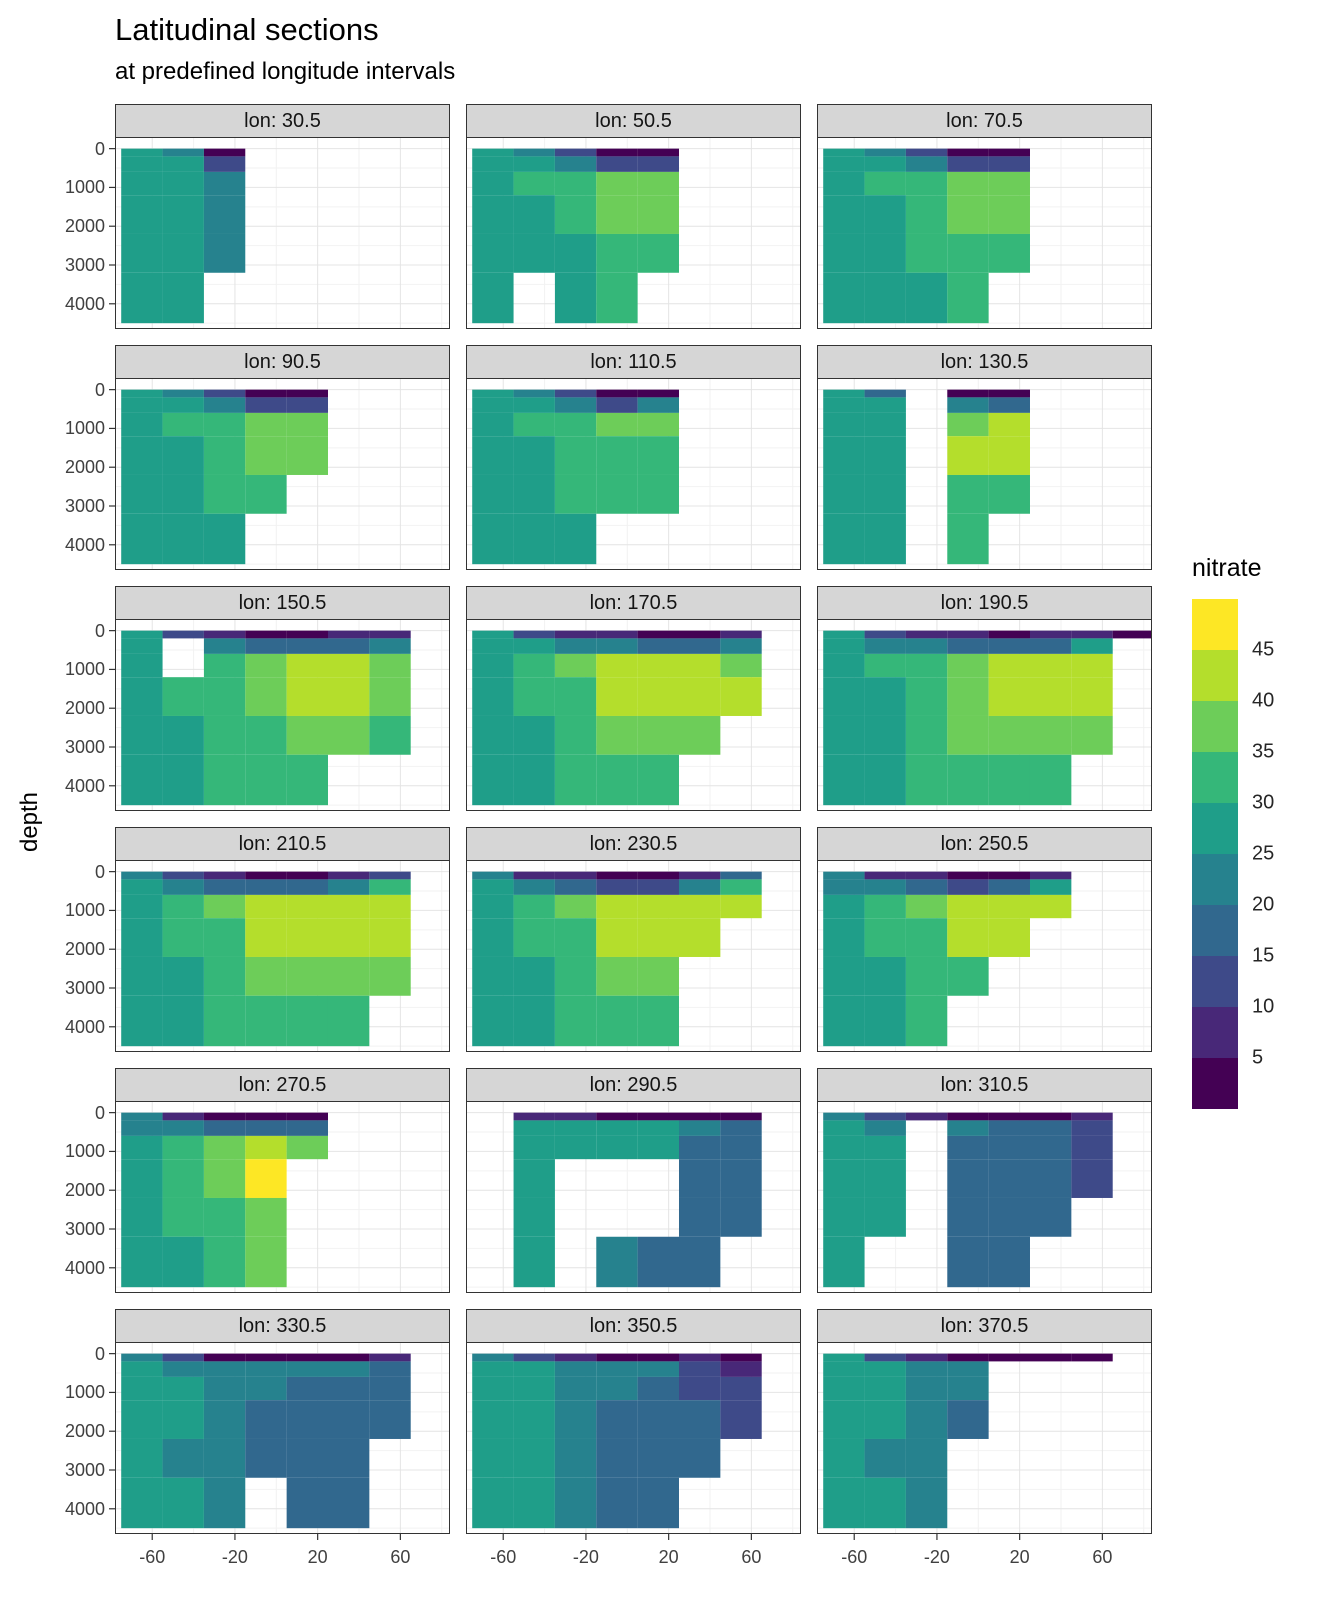 The image size is (1344, 1612). What do you see at coordinates (585, 1557) in the screenshot?
I see `x-axis-tick-label: -20` at bounding box center [585, 1557].